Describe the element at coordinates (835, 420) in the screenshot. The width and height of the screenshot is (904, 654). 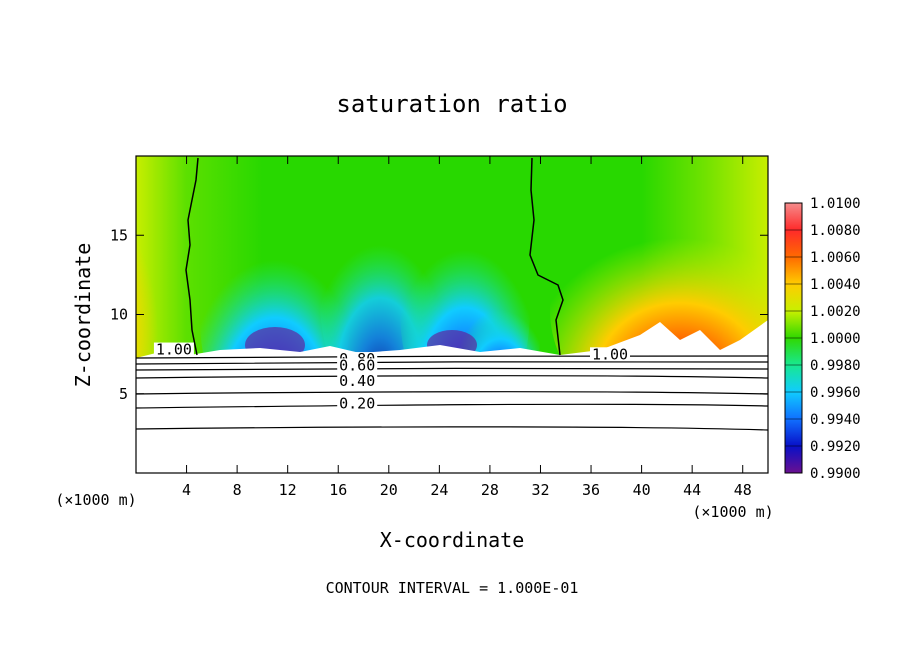
I see `colorbar-label: 0.9940` at that location.